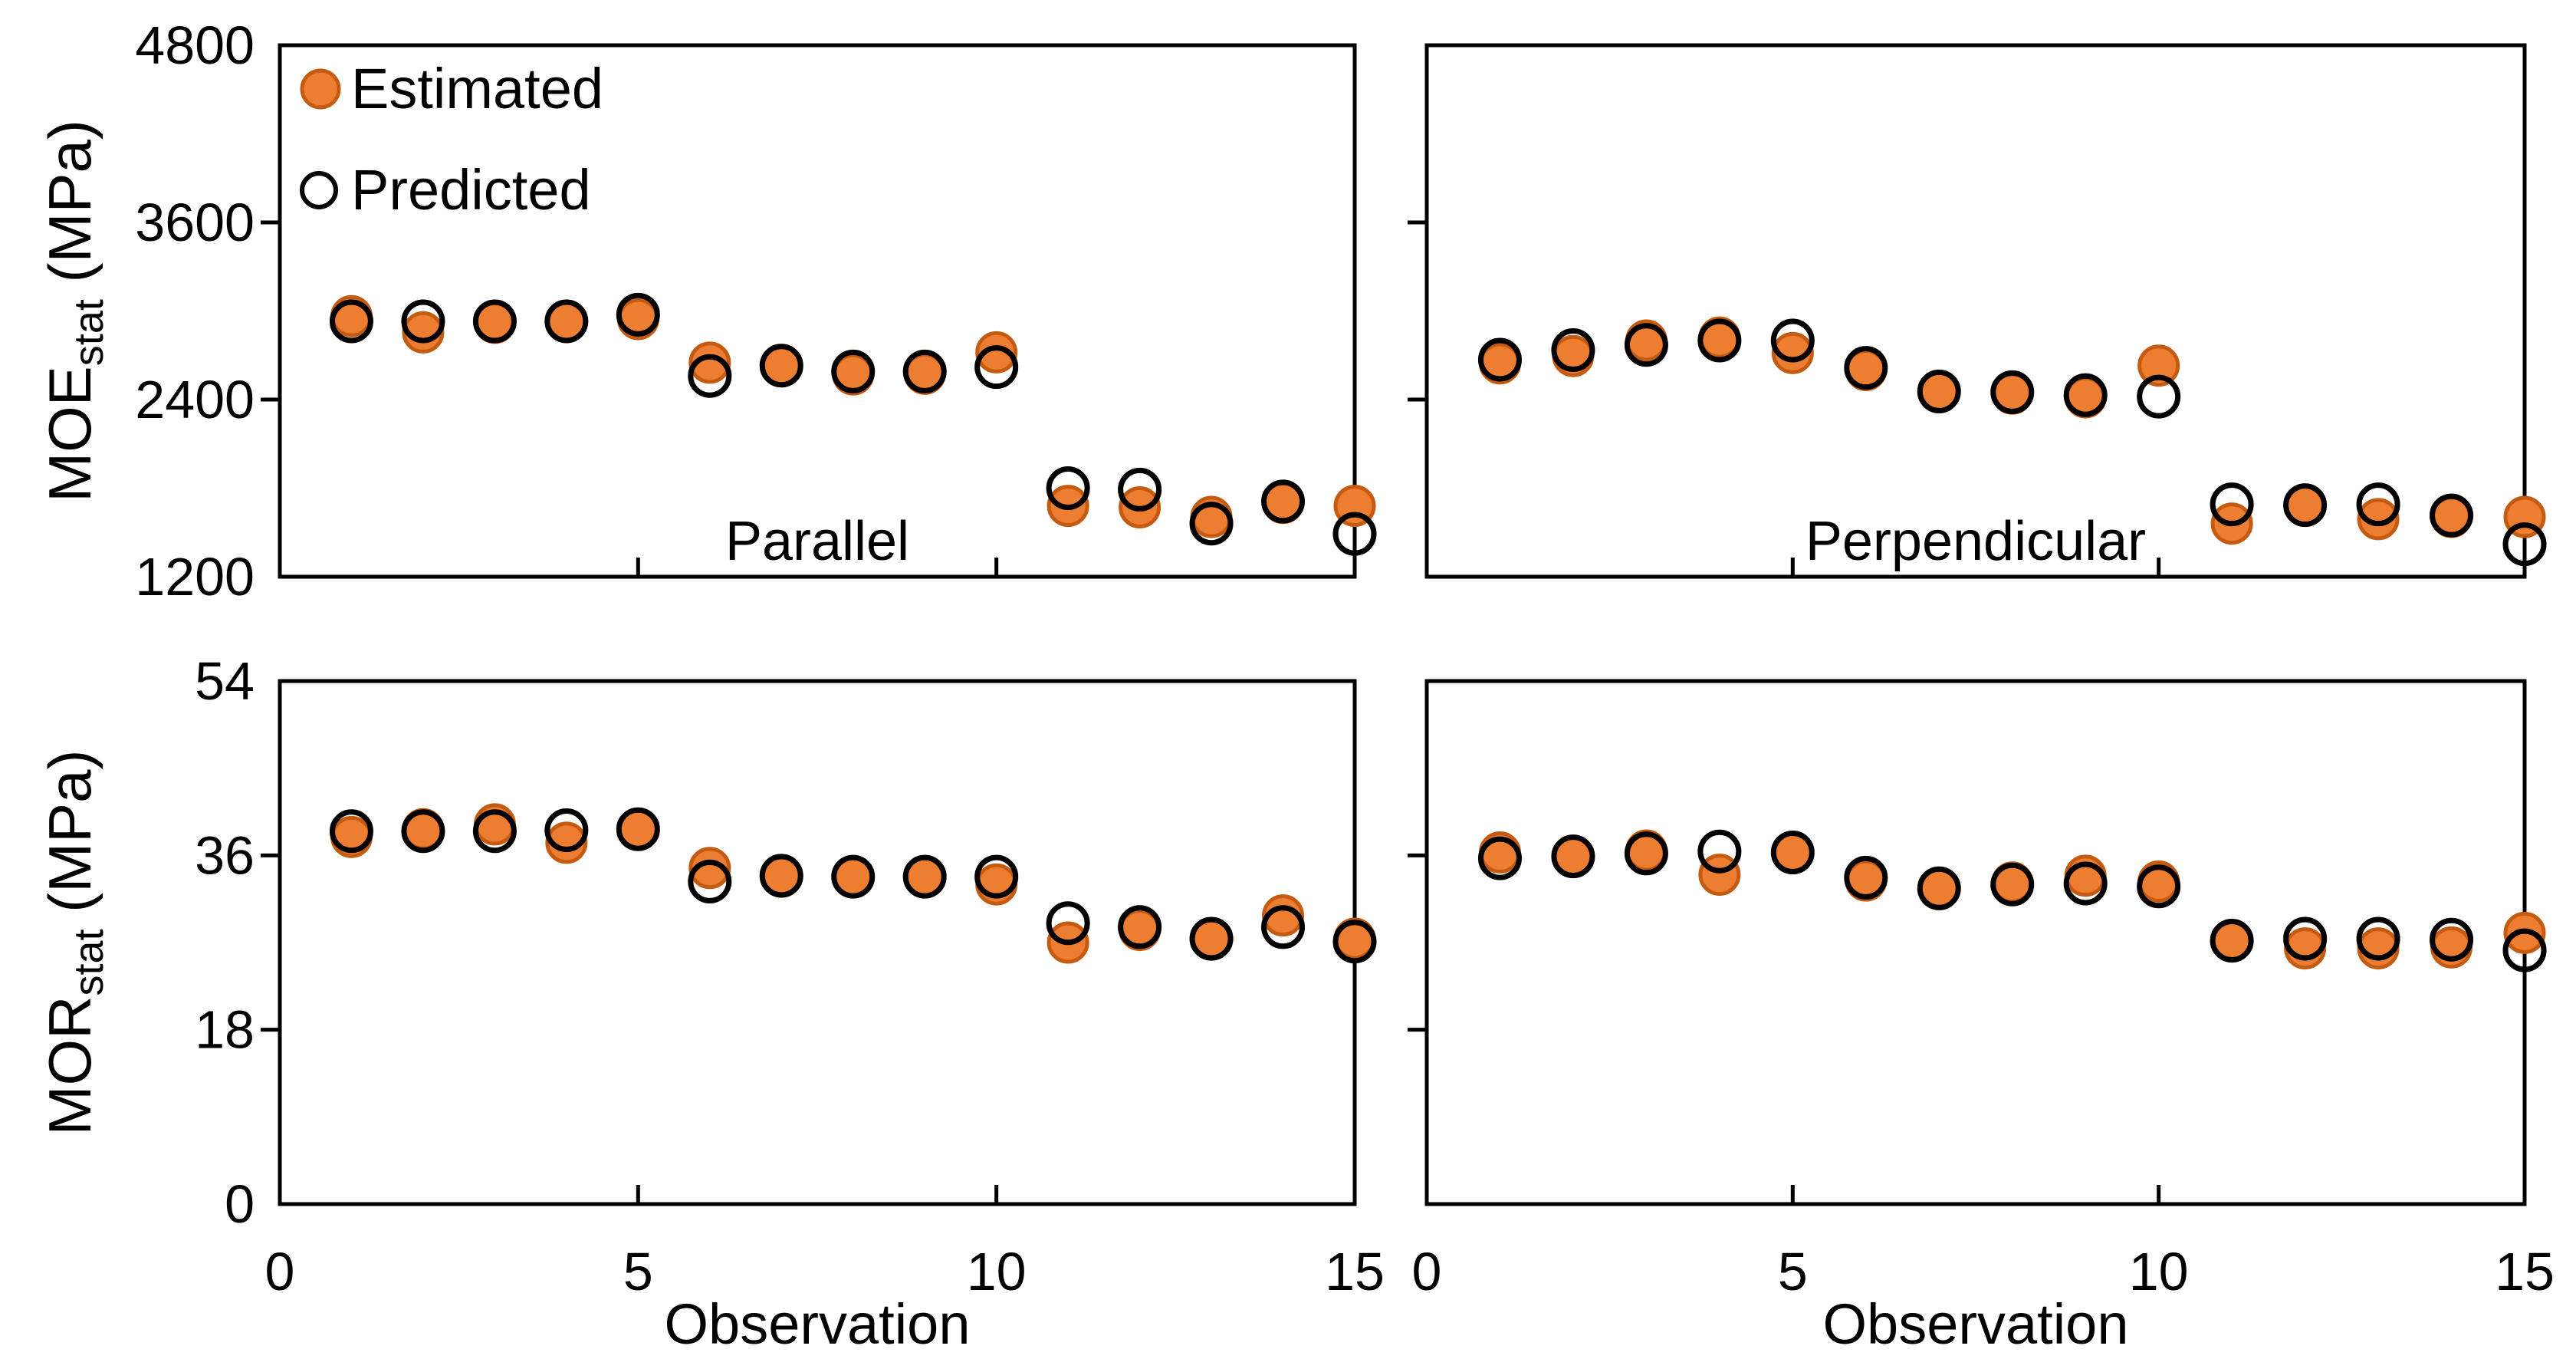  Describe the element at coordinates (195, 222) in the screenshot. I see `y-tick-label-moe-parallel: 3600` at that location.